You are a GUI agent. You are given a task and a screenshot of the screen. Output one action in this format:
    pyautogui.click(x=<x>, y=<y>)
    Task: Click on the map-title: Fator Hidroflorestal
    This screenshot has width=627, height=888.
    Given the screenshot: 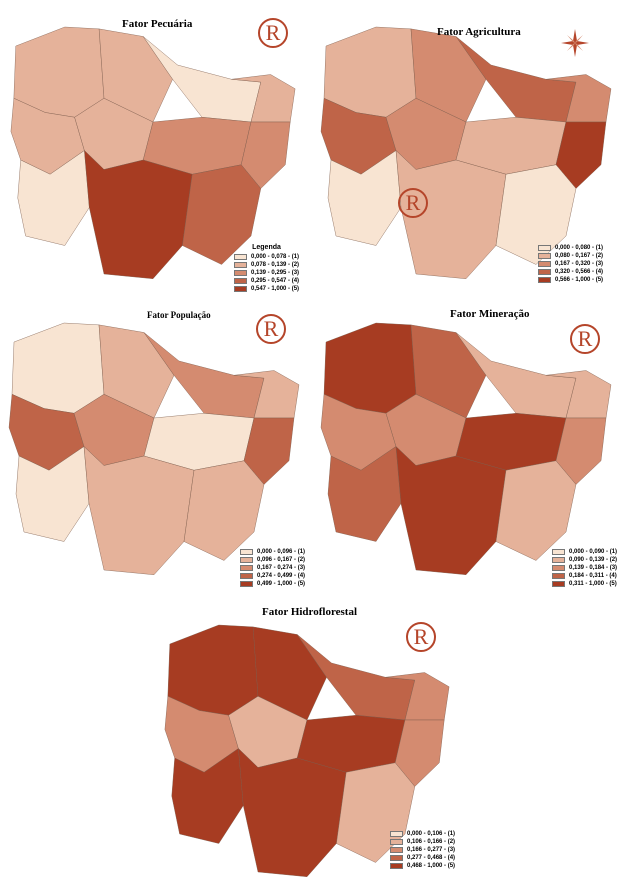 What is the action you would take?
    pyautogui.click(x=310, y=612)
    